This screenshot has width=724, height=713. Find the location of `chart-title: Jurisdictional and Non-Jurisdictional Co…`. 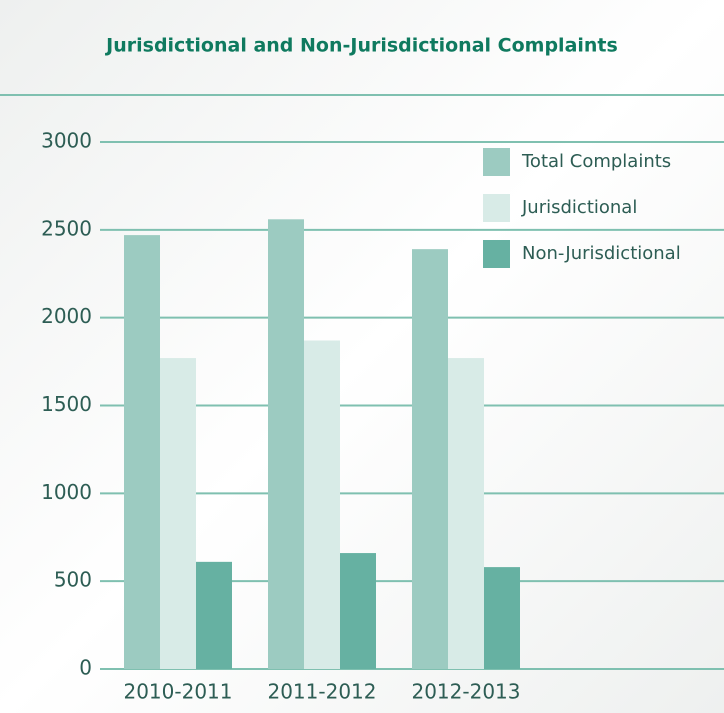

chart-title: Jurisdictional and Non-Jurisdictional Co… is located at coordinates (361, 46).